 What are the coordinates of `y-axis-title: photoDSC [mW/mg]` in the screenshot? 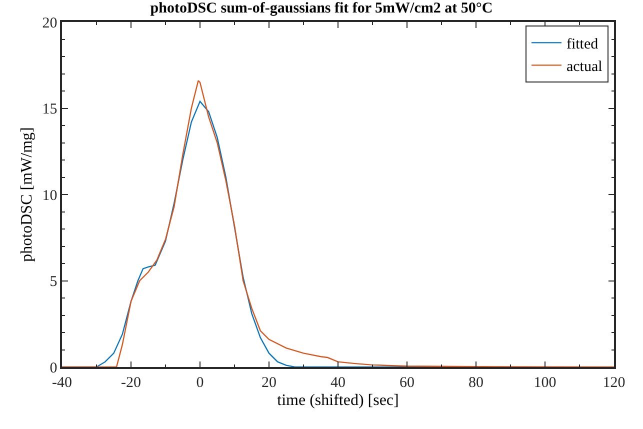 It's located at (27, 194).